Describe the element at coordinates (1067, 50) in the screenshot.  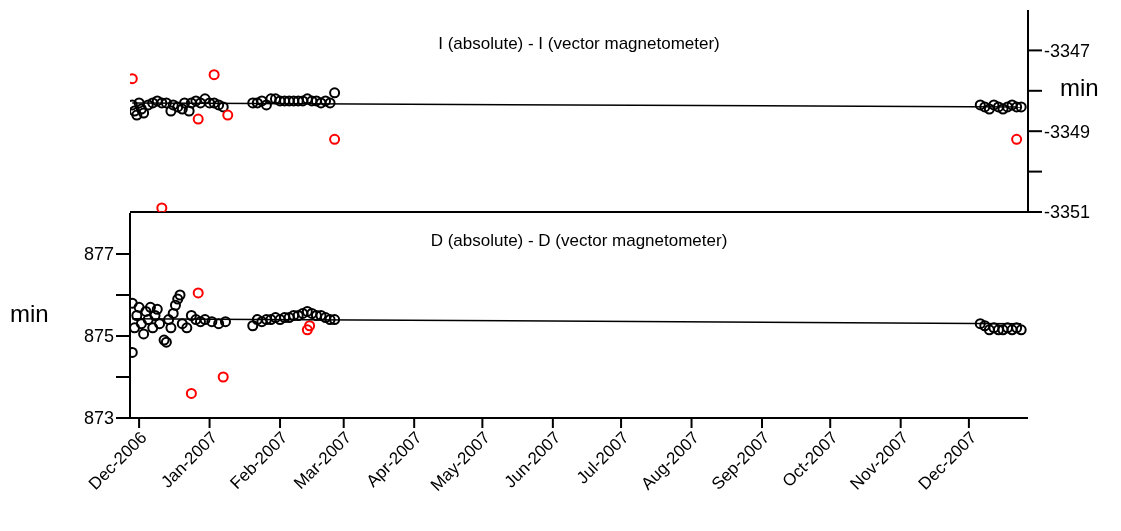
I see `y-tick-label: -3347` at that location.